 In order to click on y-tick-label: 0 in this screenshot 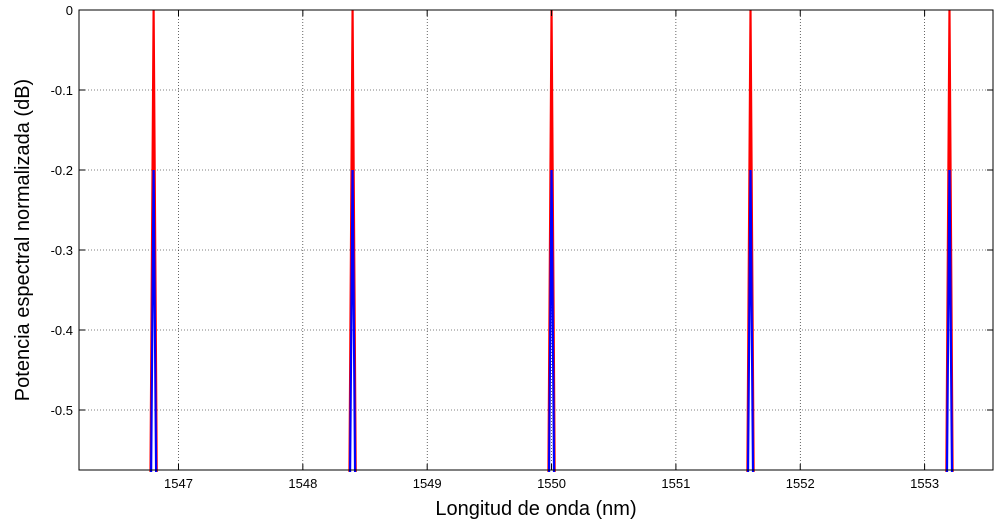, I will do `click(69, 10)`.